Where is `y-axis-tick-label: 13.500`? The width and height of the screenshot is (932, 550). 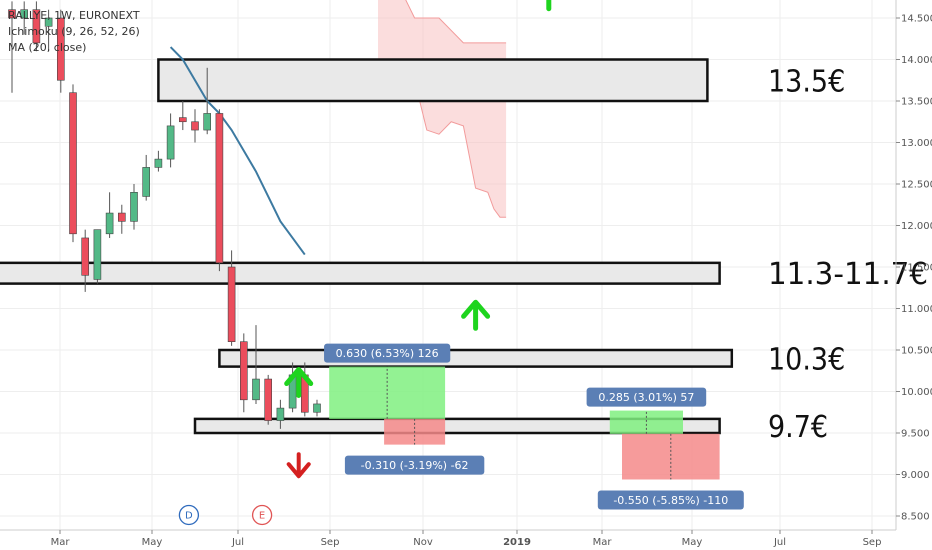
y-axis-tick-label: 13.500 is located at coordinates (916, 102).